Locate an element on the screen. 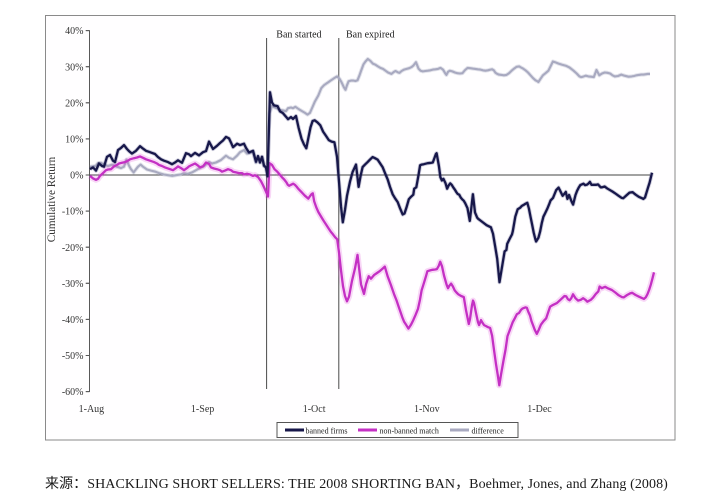 This screenshot has height=498, width=710. svg-text: -30% is located at coordinates (73, 284).